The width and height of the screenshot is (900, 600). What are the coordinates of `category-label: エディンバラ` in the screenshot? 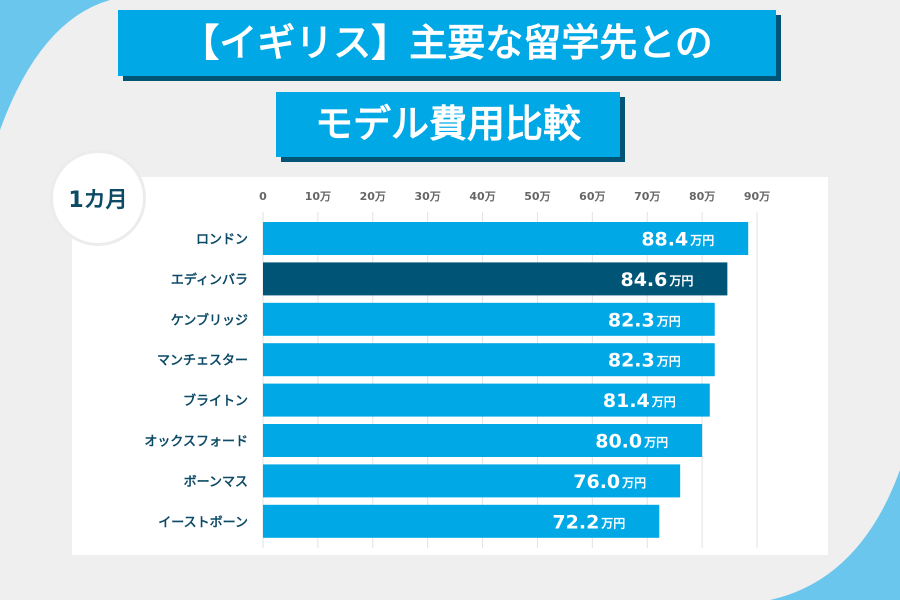 It's located at (209, 280).